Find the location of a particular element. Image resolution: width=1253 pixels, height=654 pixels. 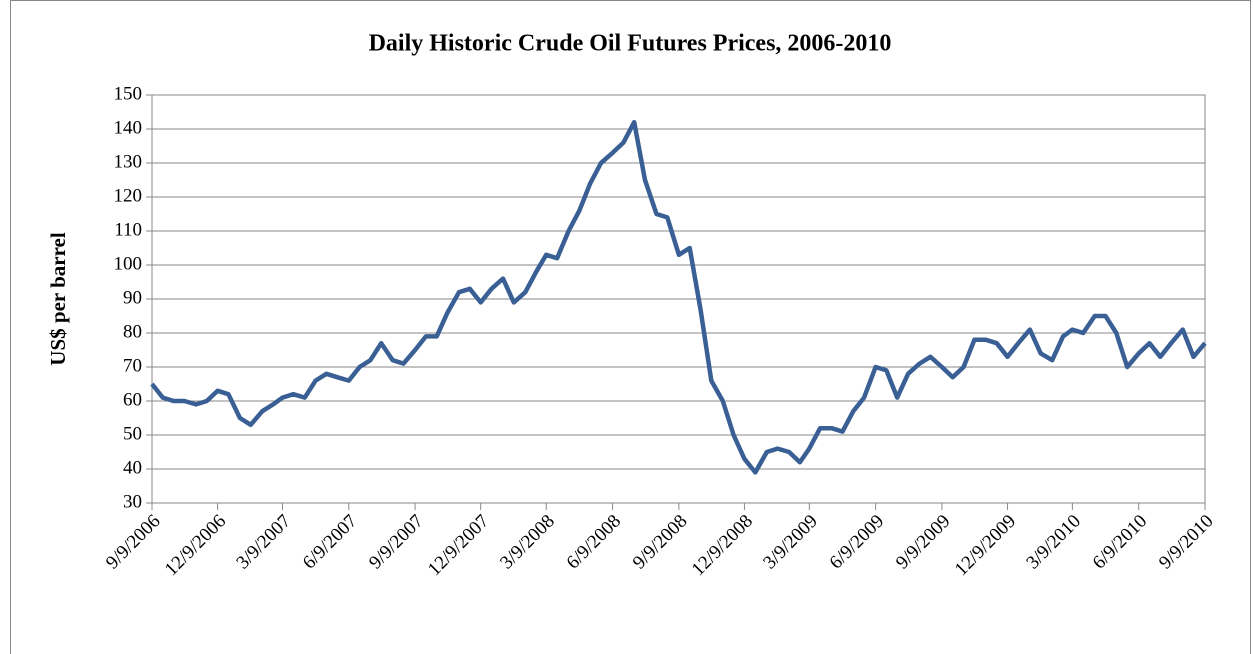

y-tick-label: 50 is located at coordinates (132, 433).